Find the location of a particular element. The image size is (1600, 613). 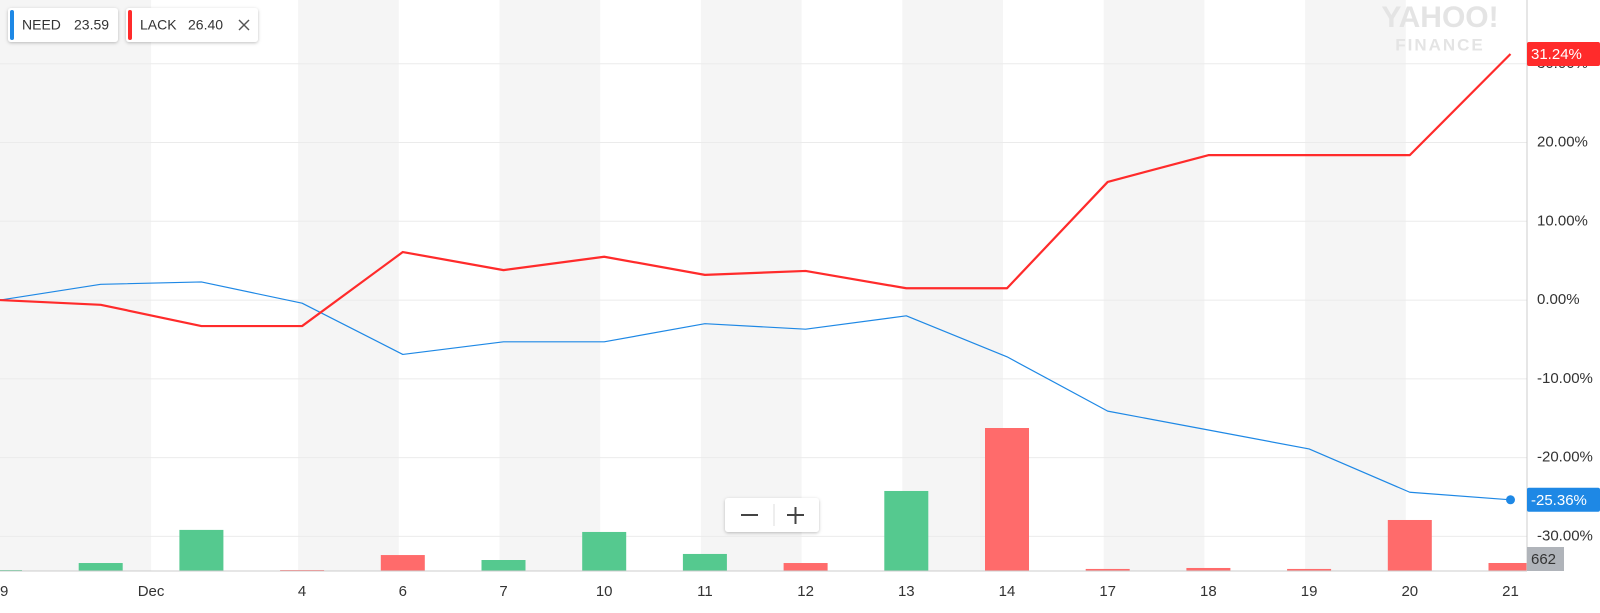

legend-item: LACK 26.40 is located at coordinates (192, 25).